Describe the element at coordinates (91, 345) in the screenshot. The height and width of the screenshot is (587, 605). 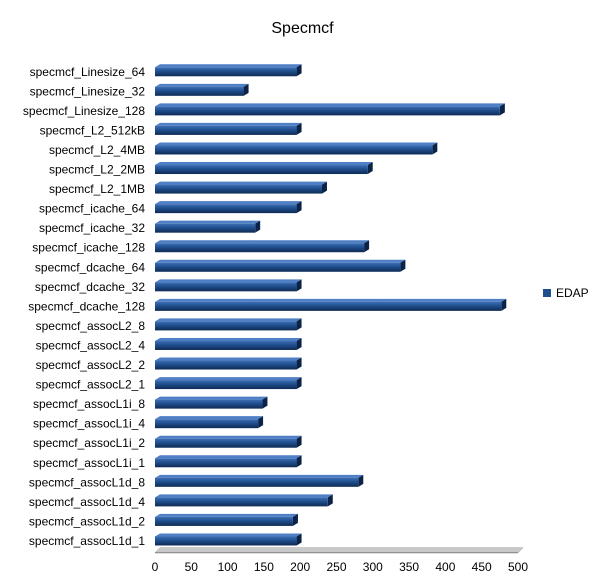
I see `category-label: specmcf_assocL2_4` at that location.